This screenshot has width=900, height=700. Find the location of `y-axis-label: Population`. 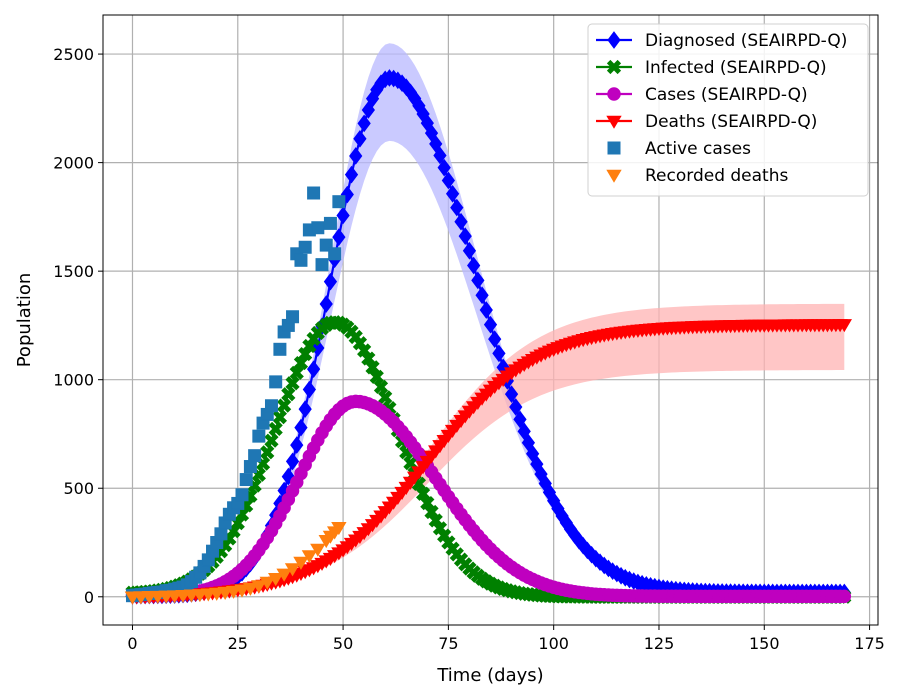

y-axis-label: Population is located at coordinates (24, 320).